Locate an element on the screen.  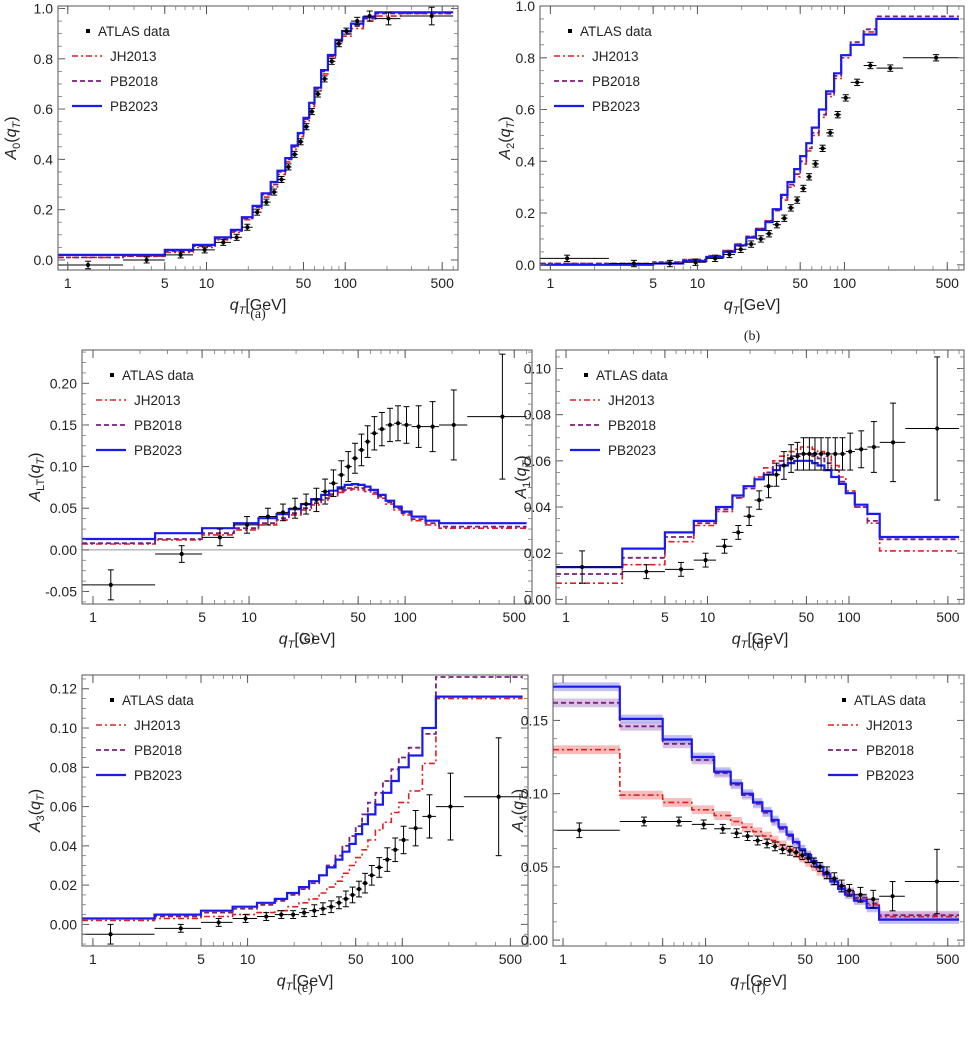
legend-label: ATLAS data is located at coordinates (134, 31).